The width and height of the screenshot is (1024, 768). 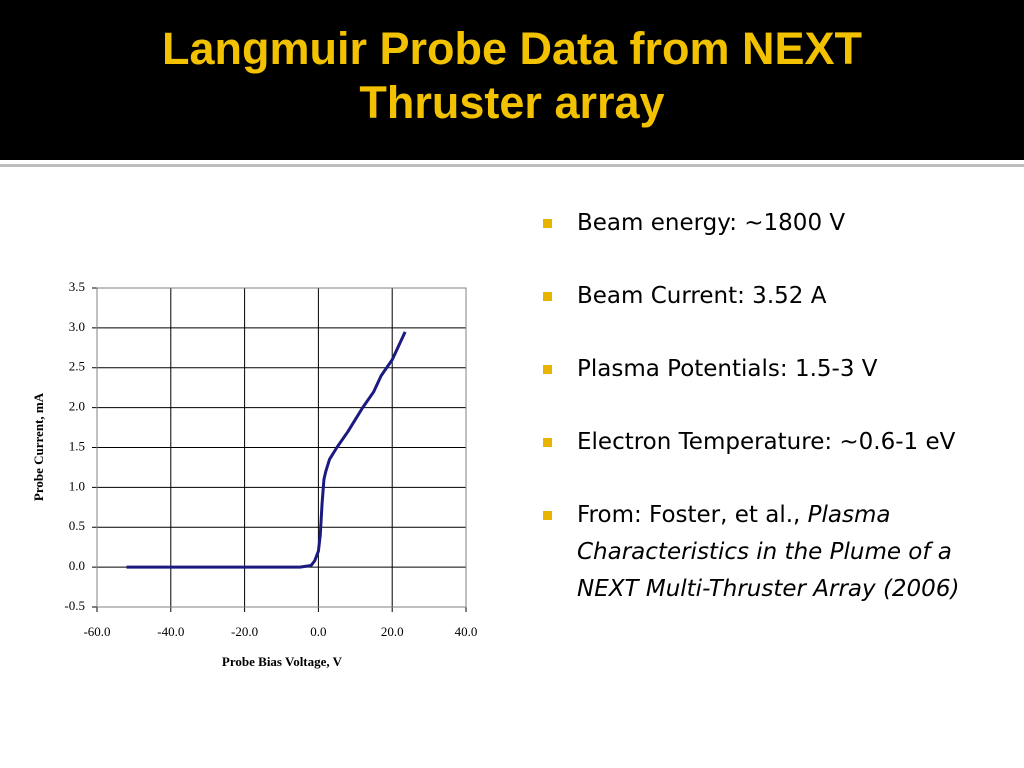 What do you see at coordinates (77, 326) in the screenshot?
I see `y-tick-label: 3.0` at bounding box center [77, 326].